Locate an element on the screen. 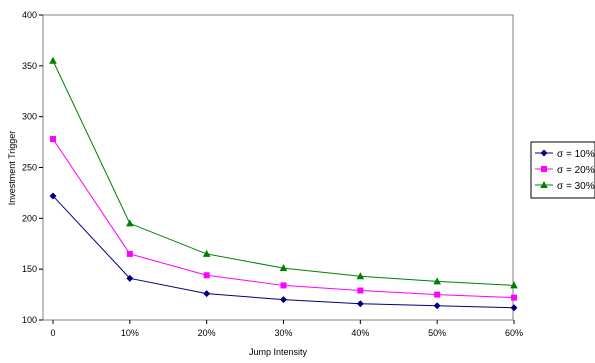 The image size is (595, 363). x-axis-title: Jump Intensity is located at coordinates (278, 352).